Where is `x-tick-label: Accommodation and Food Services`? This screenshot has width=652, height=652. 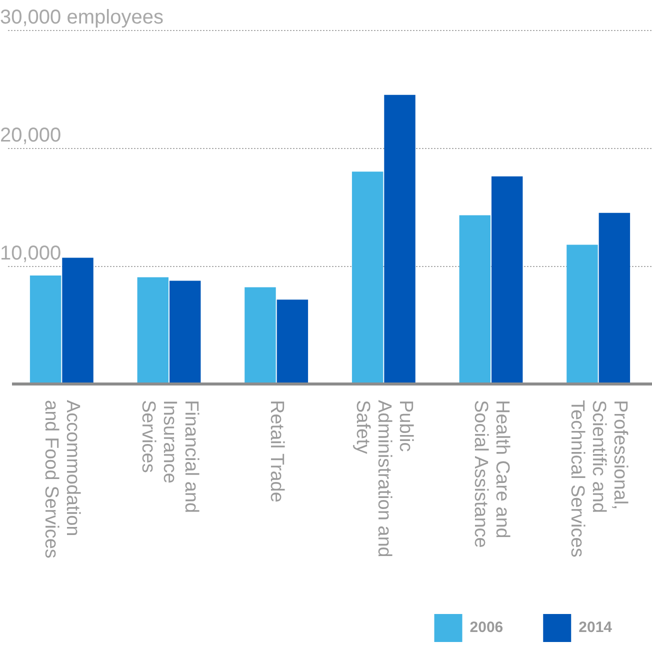
x-tick-label: Accommodation and Food Services is located at coordinates (62, 479).